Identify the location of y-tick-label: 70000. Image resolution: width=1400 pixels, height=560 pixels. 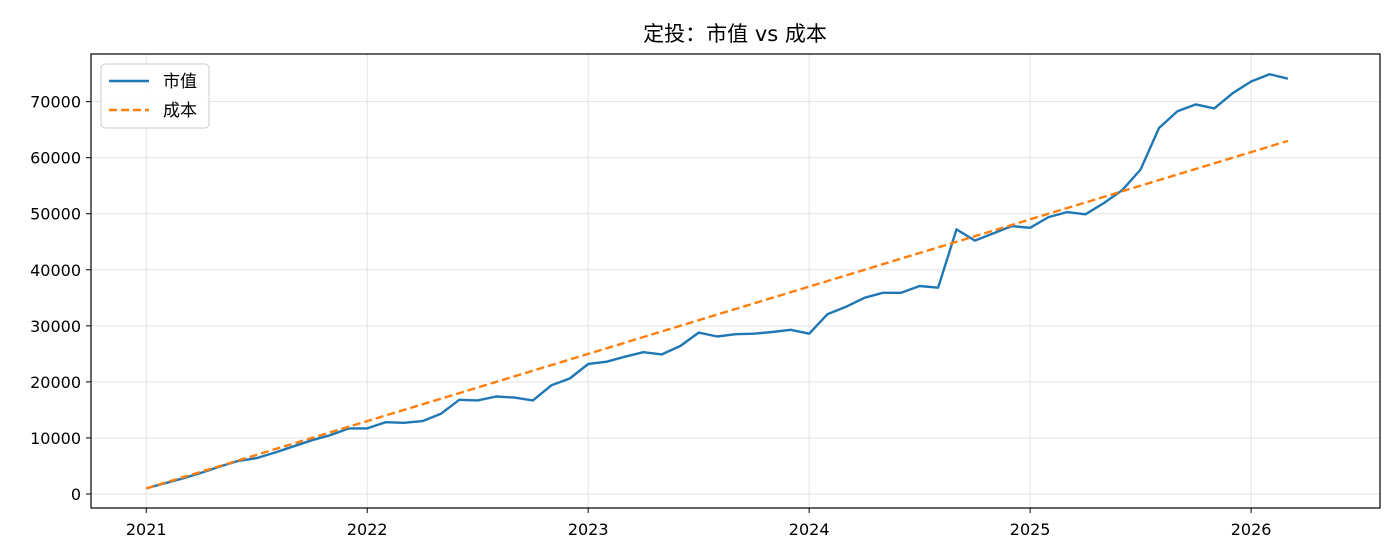
(55, 102).